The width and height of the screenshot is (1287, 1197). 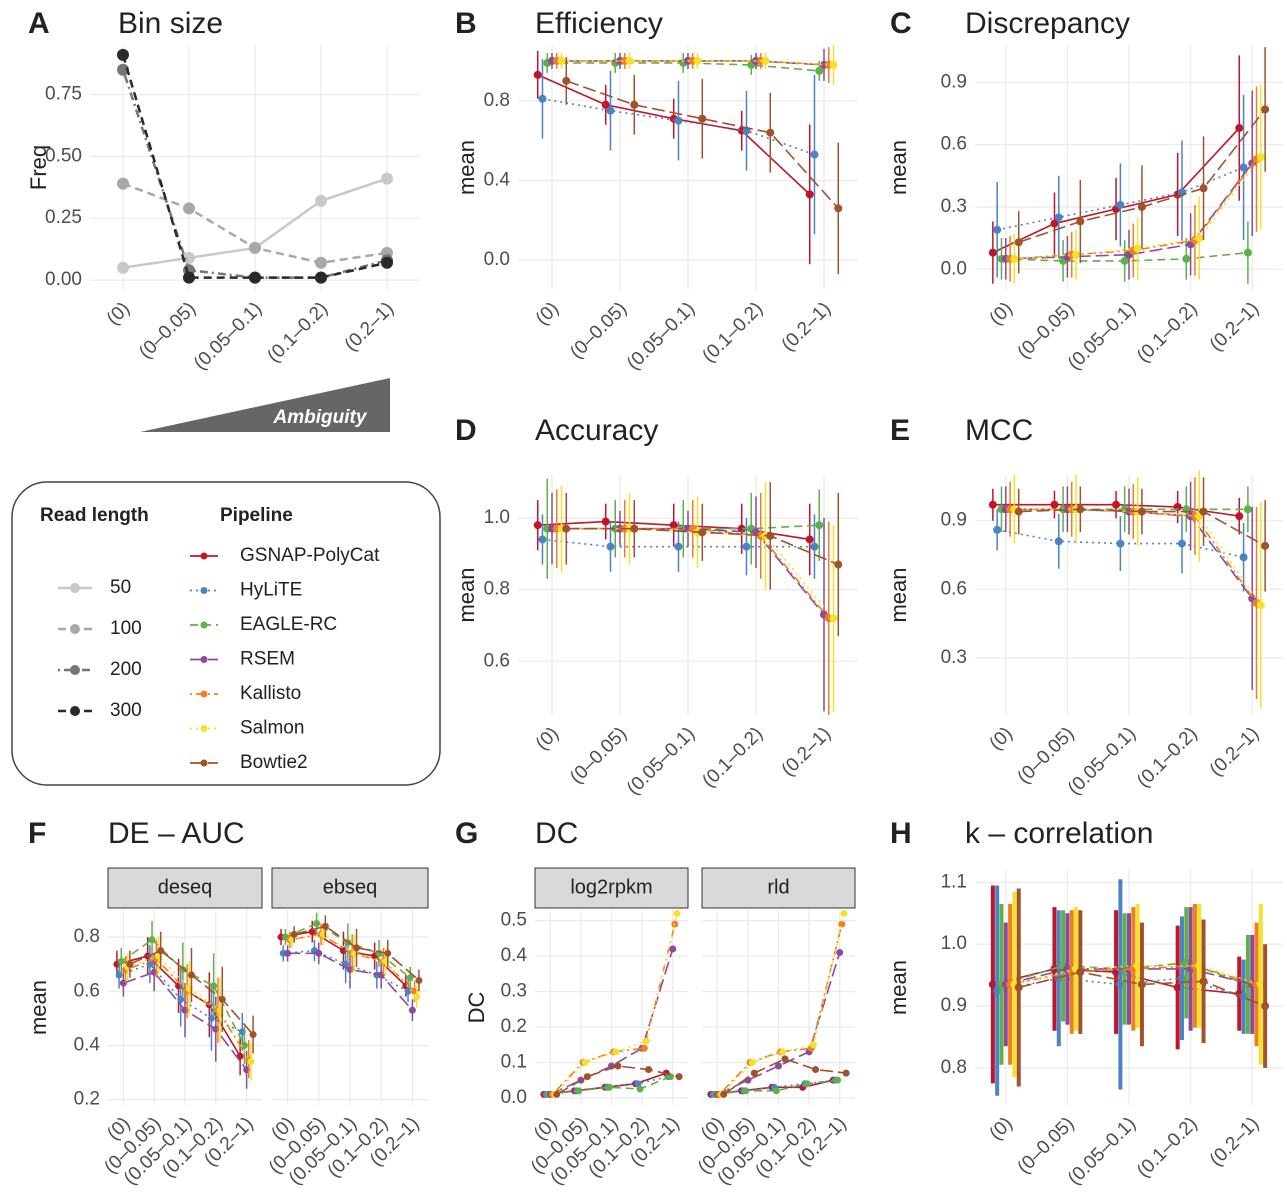 What do you see at coordinates (778, 887) in the screenshot?
I see `facet-label: rld` at bounding box center [778, 887].